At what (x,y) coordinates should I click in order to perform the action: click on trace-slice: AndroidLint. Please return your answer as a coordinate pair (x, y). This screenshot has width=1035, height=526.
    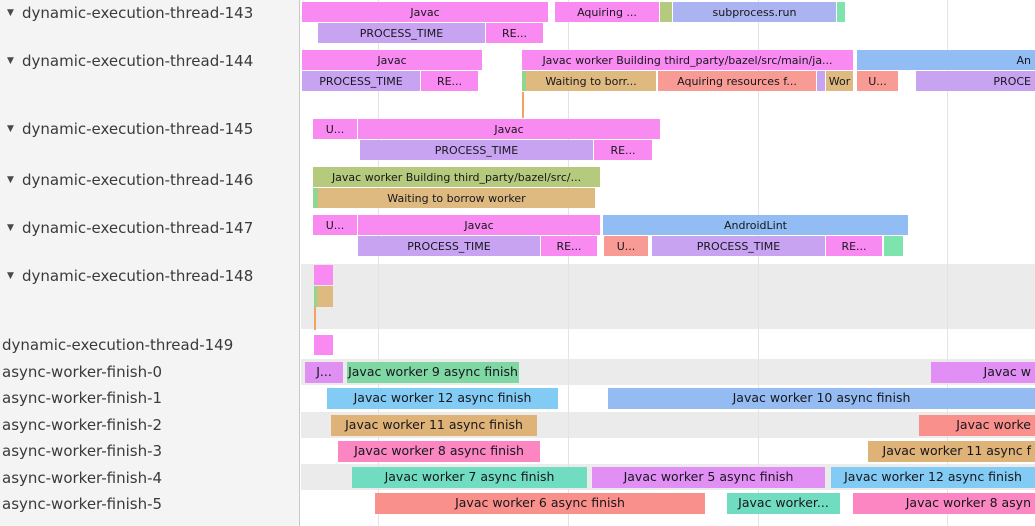
    Looking at the image, I should click on (755, 225).